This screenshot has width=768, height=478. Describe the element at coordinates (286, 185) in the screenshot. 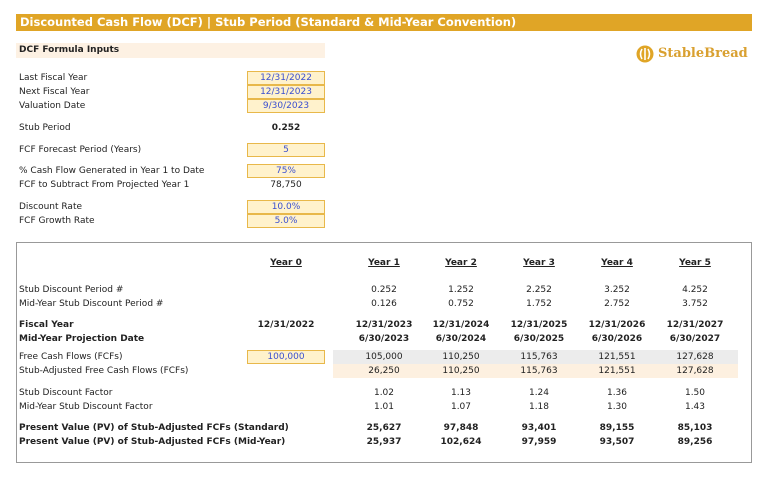

I see `calc-value: 78,750` at that location.